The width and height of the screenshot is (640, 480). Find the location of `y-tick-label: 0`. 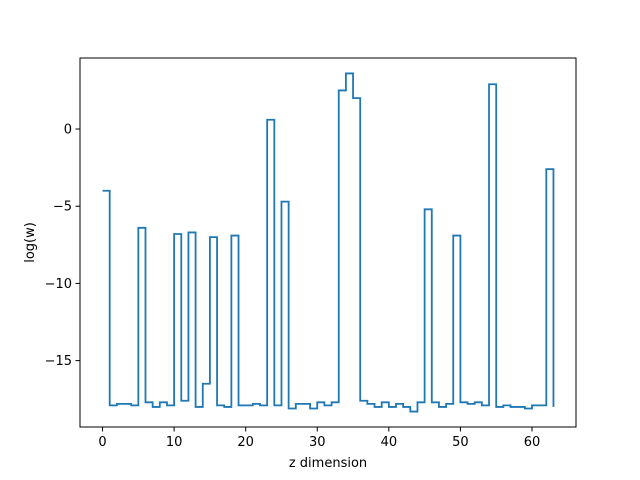

y-tick-label: 0 is located at coordinates (68, 130).